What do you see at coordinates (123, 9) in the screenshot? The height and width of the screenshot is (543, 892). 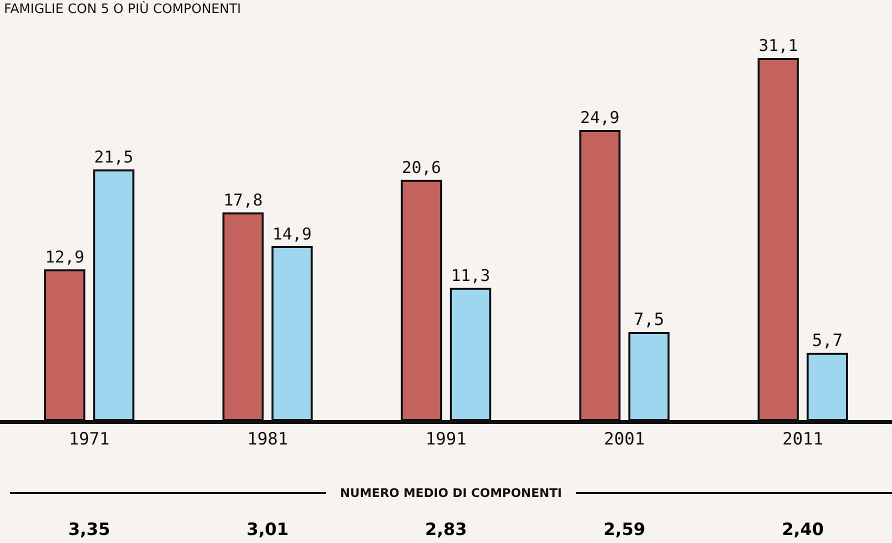 I see `text: FAMIGLIE CON 5 O PIÙ COMPONENTI` at bounding box center [123, 9].